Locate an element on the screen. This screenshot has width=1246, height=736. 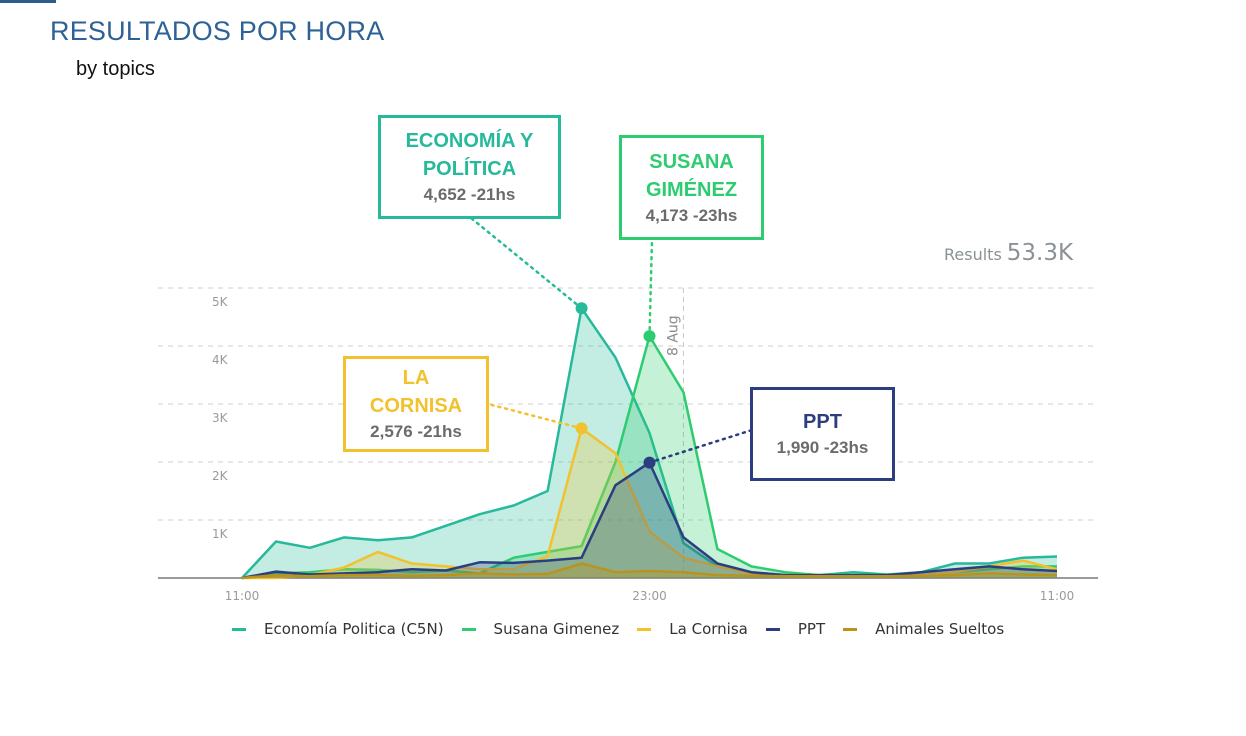
callout-ppt-title: PPT is located at coordinates (822, 422).